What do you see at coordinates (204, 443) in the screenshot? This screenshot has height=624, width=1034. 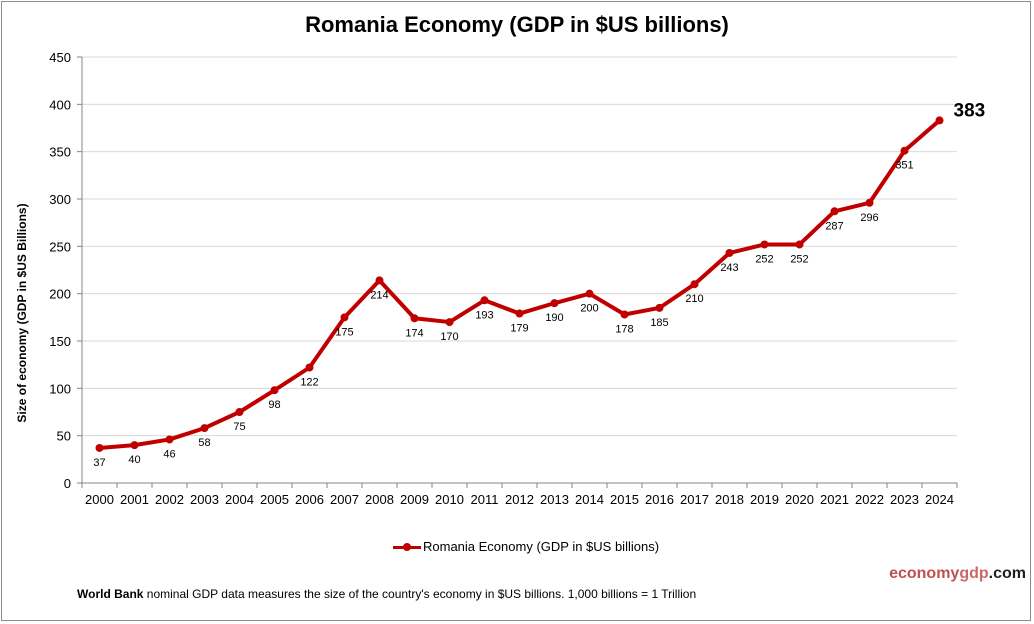 I see `data-label: 58` at bounding box center [204, 443].